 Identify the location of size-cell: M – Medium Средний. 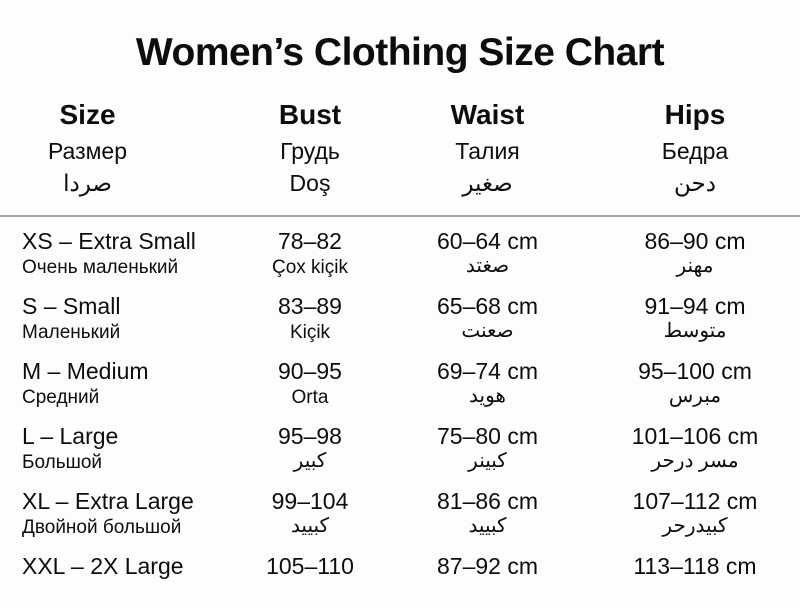
(117, 385).